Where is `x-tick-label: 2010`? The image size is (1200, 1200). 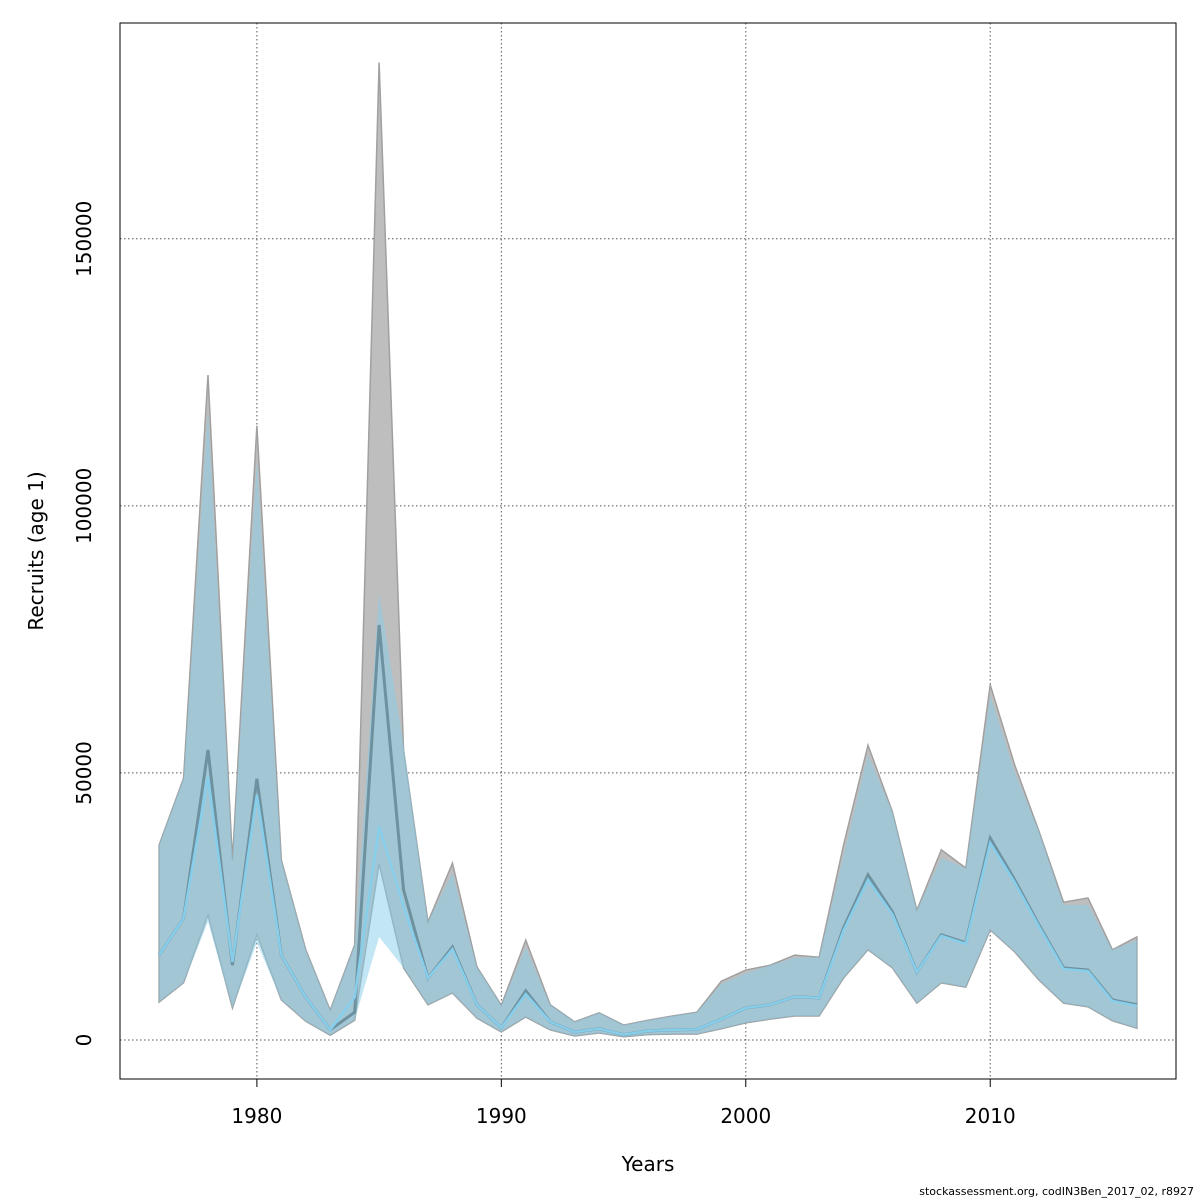
x-tick-label: 2010 is located at coordinates (990, 1116).